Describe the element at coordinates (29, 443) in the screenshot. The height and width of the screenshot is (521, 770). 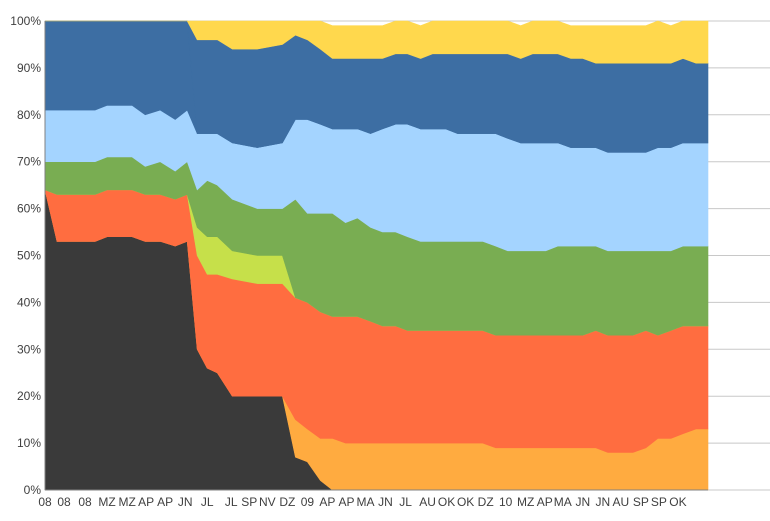
I see `y-tick-label: 10%` at that location.